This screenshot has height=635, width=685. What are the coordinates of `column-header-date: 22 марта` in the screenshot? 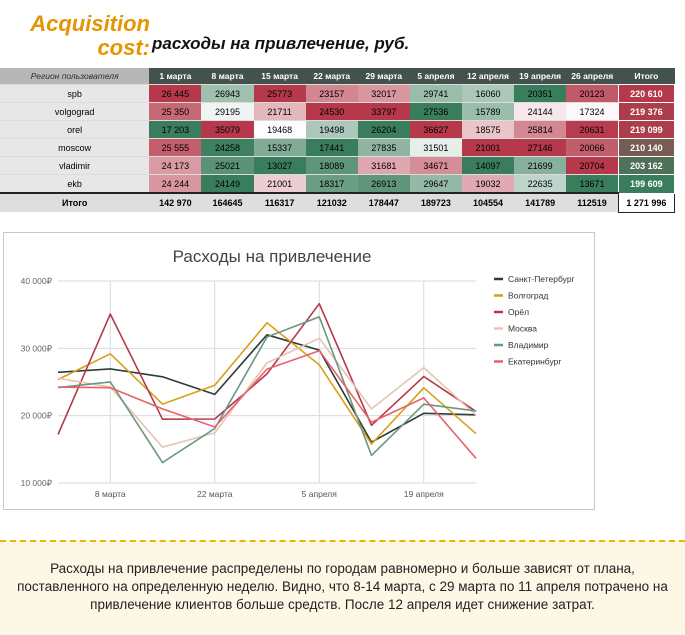 It's located at (331, 76).